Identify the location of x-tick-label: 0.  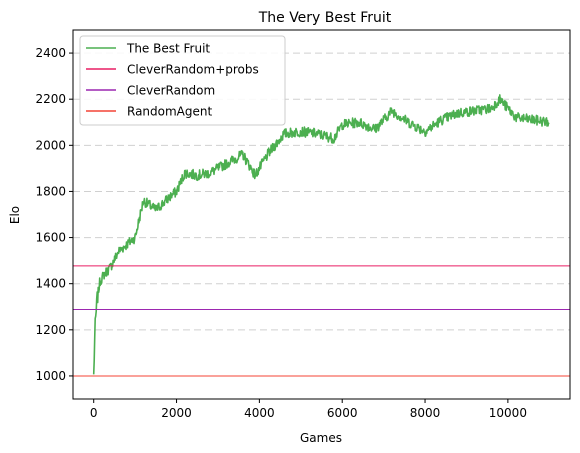
(94, 413).